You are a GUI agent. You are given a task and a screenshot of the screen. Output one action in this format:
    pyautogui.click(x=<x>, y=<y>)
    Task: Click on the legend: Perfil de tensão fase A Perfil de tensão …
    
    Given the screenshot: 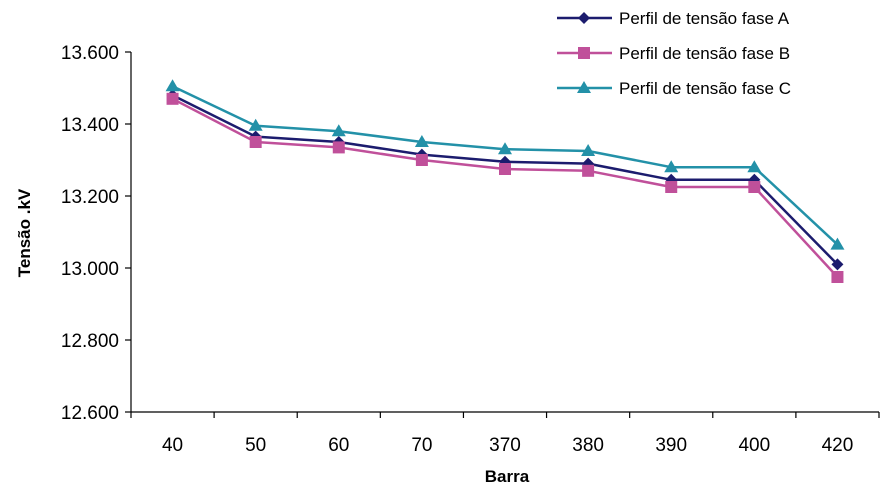 What is the action you would take?
    pyautogui.click(x=674, y=53)
    